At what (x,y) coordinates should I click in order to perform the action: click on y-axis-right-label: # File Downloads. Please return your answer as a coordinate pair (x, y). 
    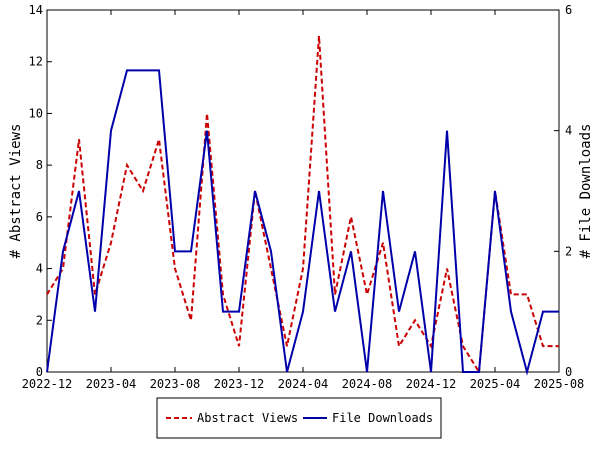
    Looking at the image, I should click on (586, 191).